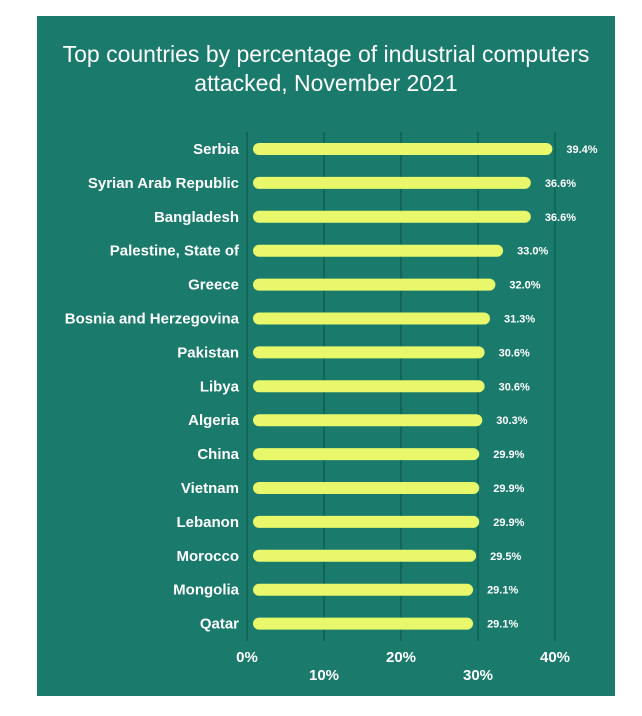 This screenshot has height=716, width=642. What do you see at coordinates (532, 252) in the screenshot?
I see `data-label: 33.0%` at bounding box center [532, 252].